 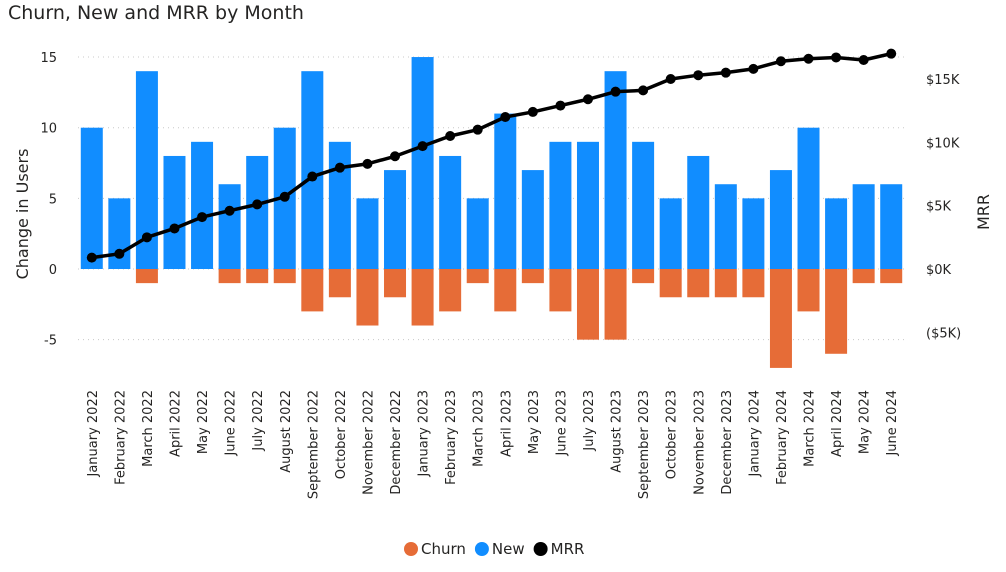 What do you see at coordinates (175, 423) in the screenshot?
I see `x-tick-label: April 2022` at bounding box center [175, 423].